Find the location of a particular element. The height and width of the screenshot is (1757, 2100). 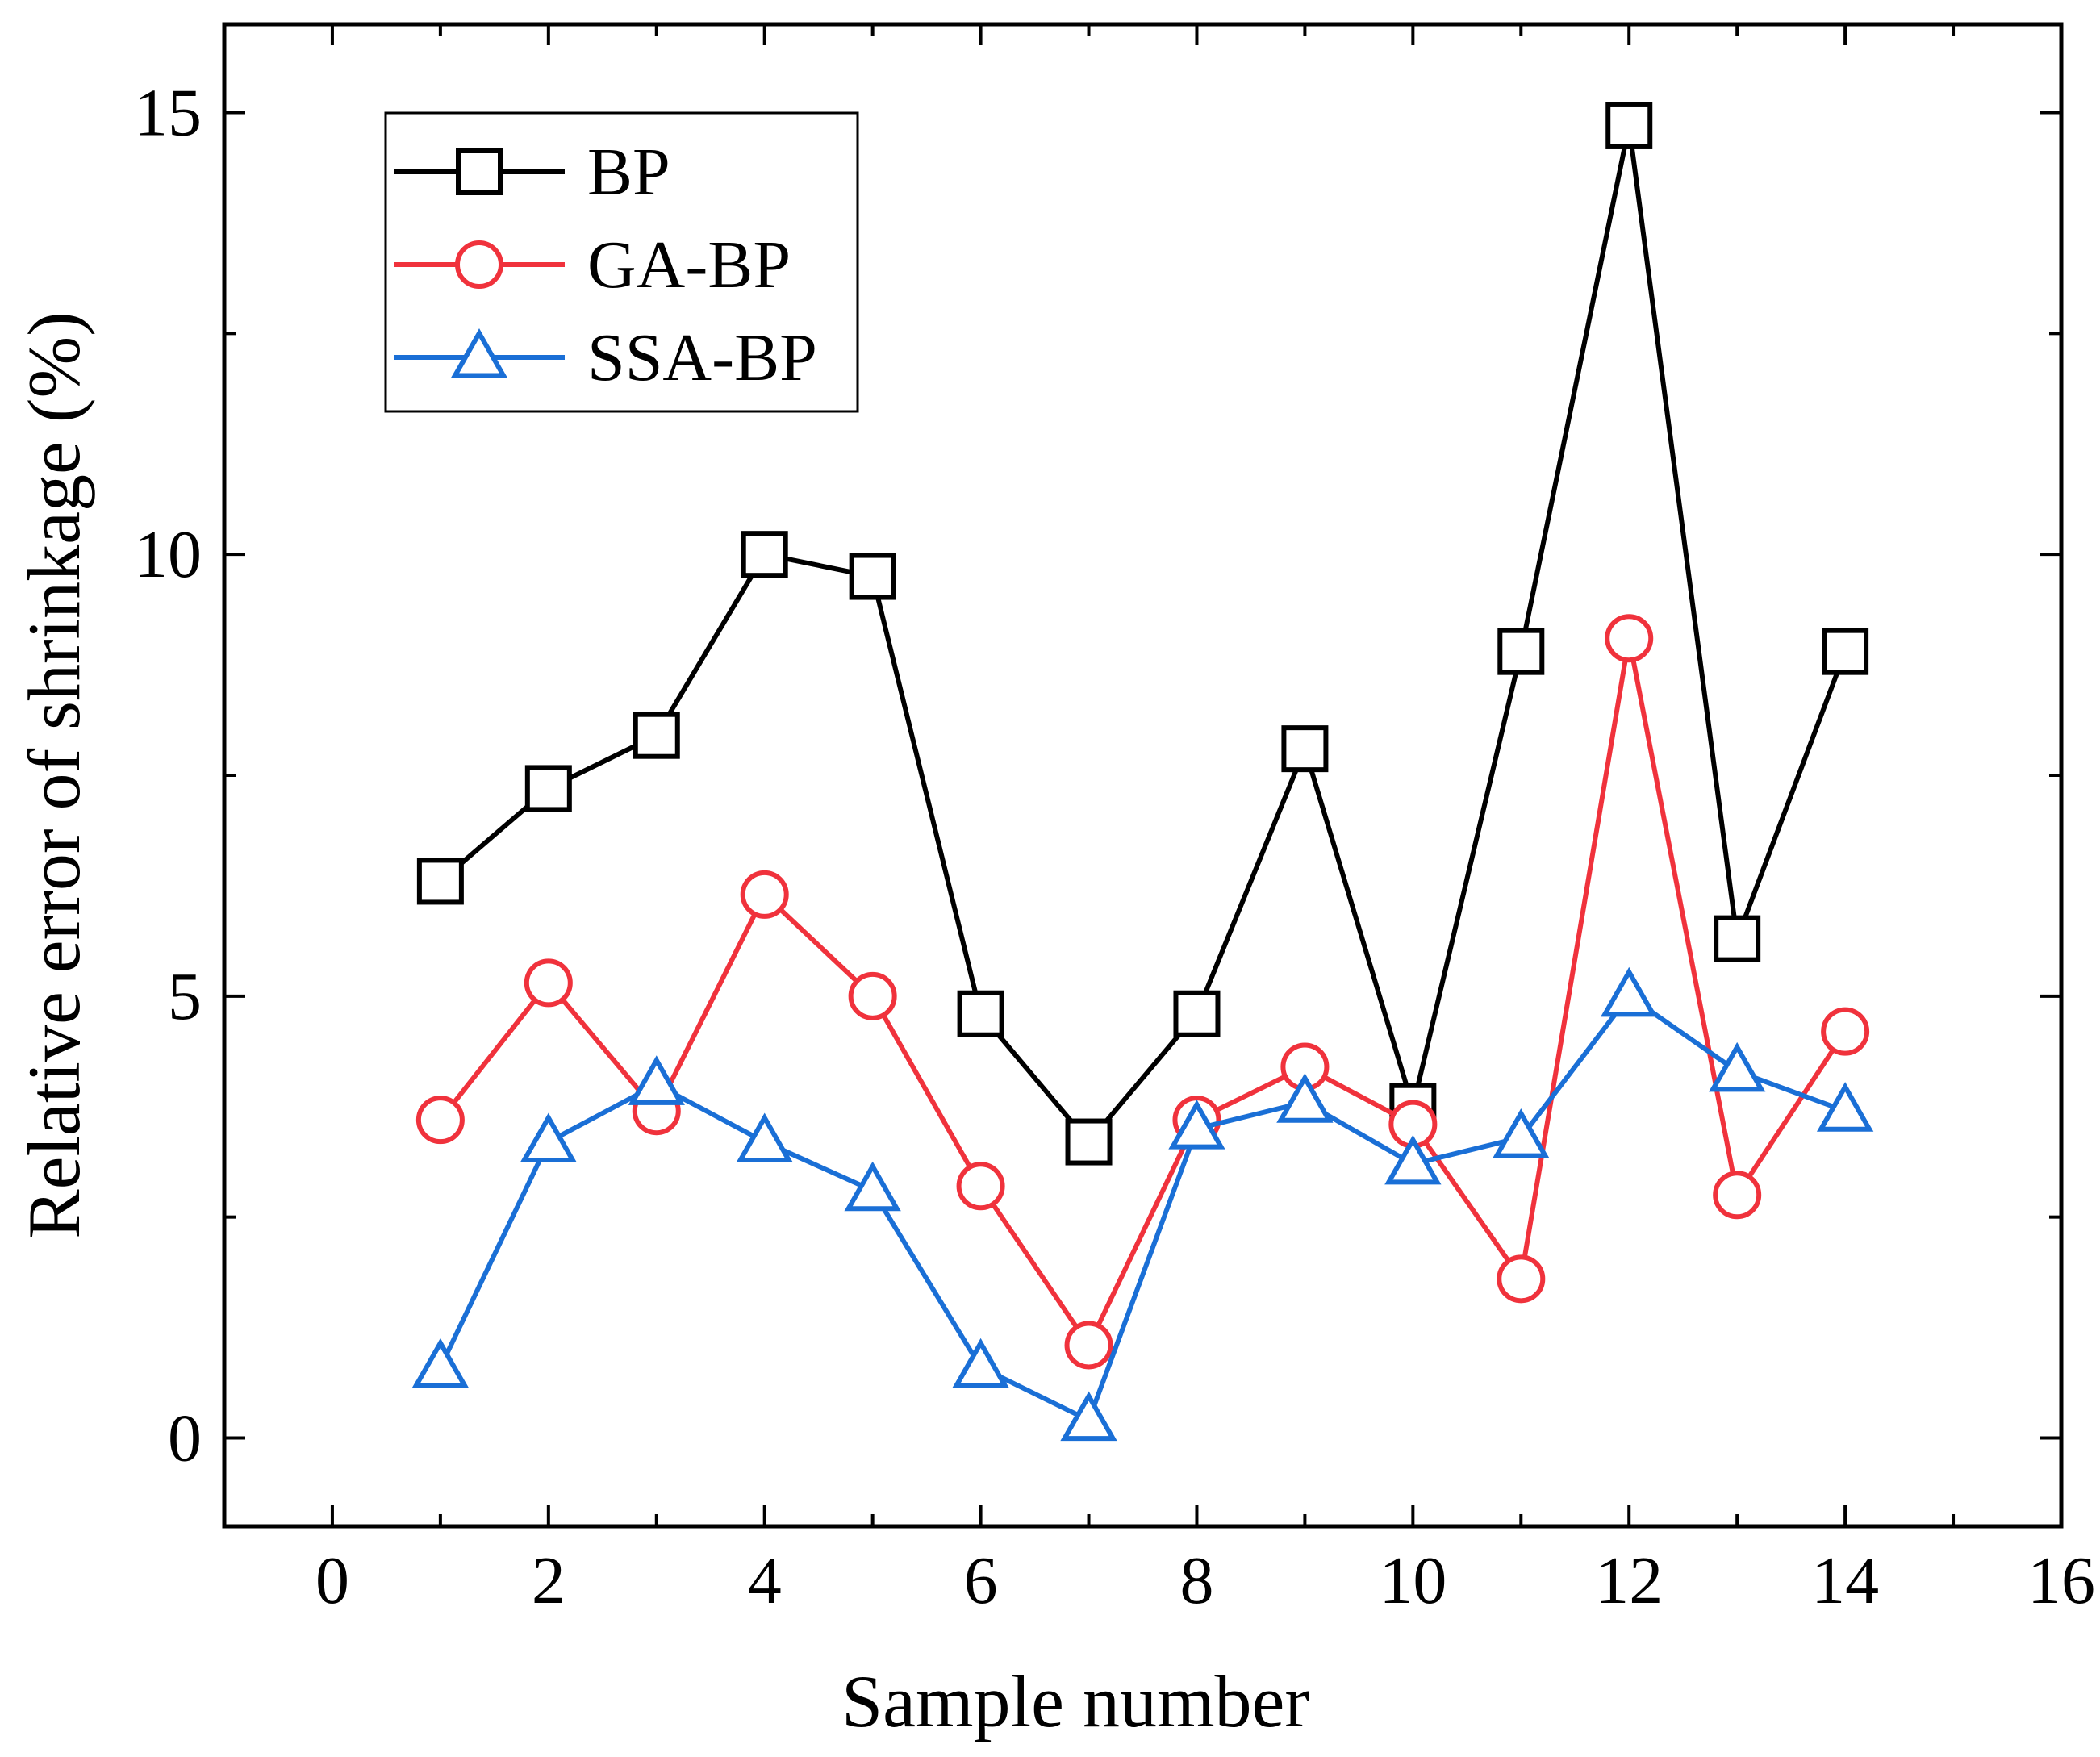

x-tick-label: 16 is located at coordinates (2061, 1580).